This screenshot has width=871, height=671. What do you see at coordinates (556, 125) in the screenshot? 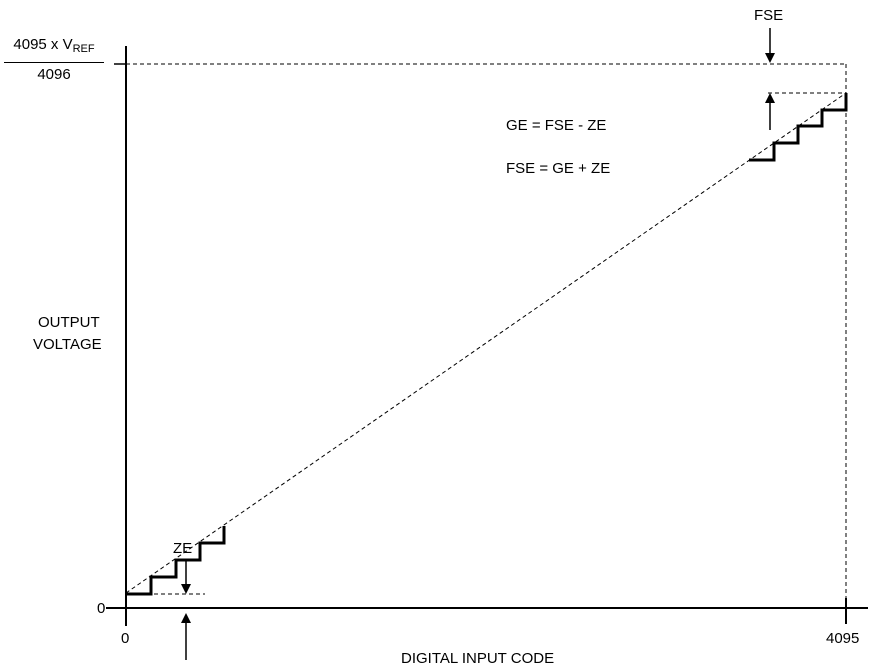
I see `equation-ge: GE = FSE - ZE` at bounding box center [556, 125].